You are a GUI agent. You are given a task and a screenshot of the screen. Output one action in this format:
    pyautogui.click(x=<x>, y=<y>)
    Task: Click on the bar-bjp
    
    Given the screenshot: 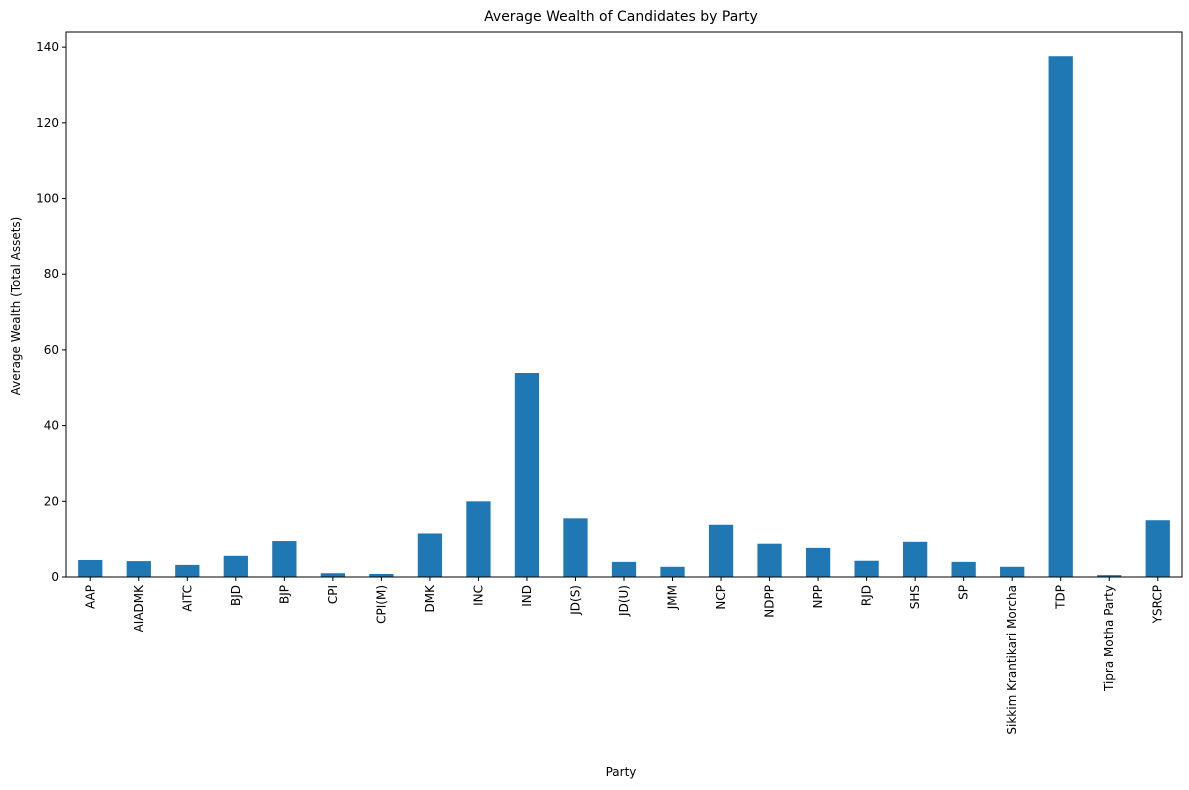 What is the action you would take?
    pyautogui.click(x=284, y=559)
    